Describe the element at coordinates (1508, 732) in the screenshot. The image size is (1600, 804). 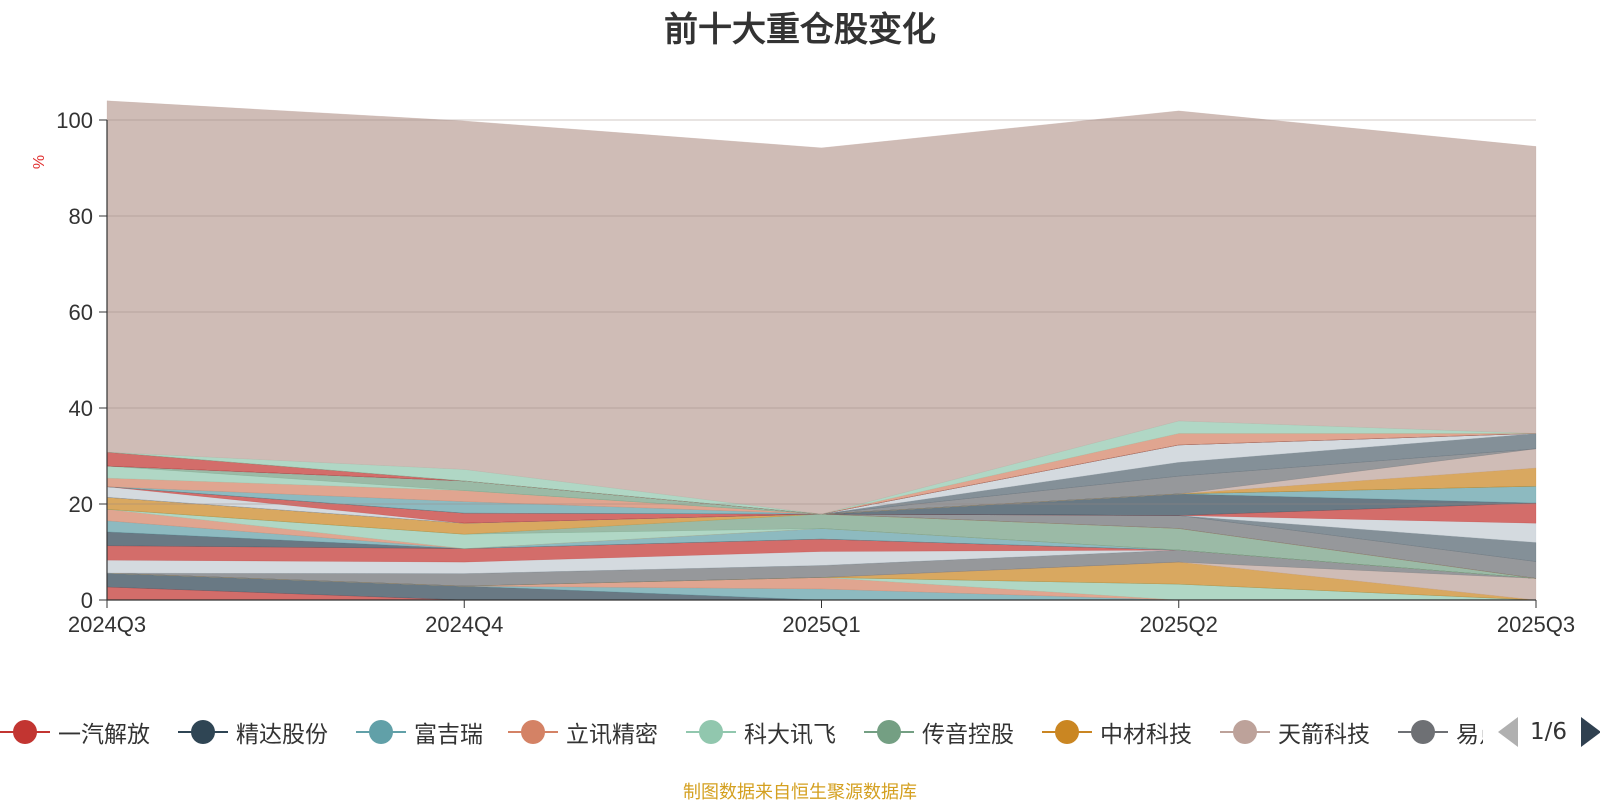
I see `legend-prev-page-button` at that location.